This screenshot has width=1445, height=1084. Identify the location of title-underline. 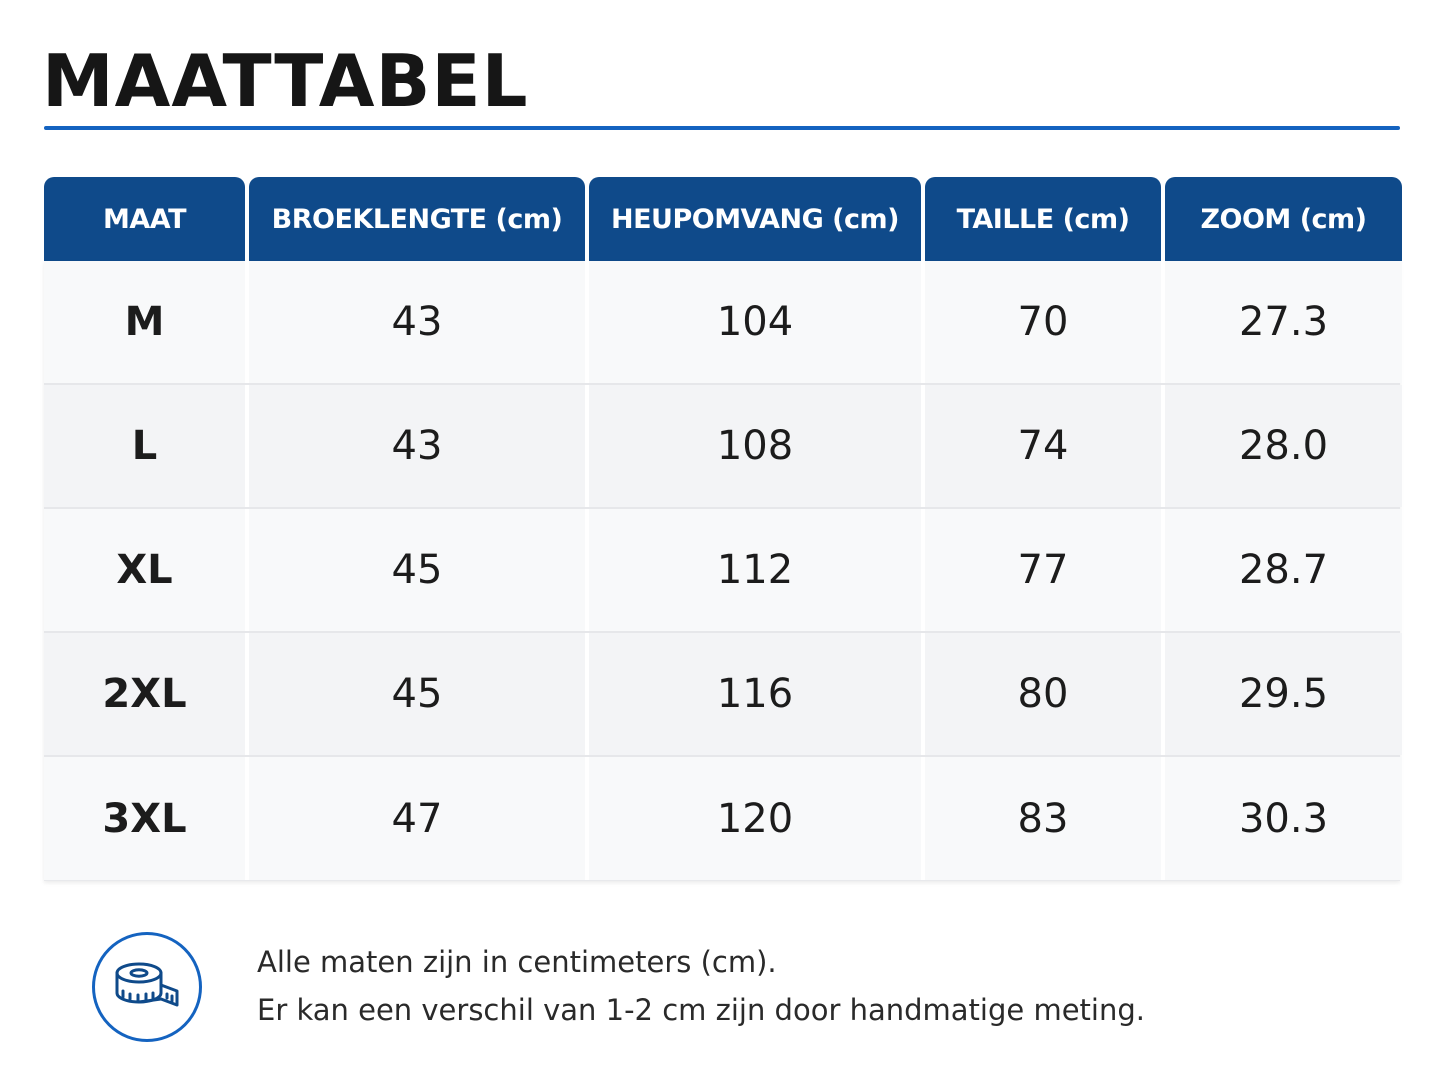
(722, 128).